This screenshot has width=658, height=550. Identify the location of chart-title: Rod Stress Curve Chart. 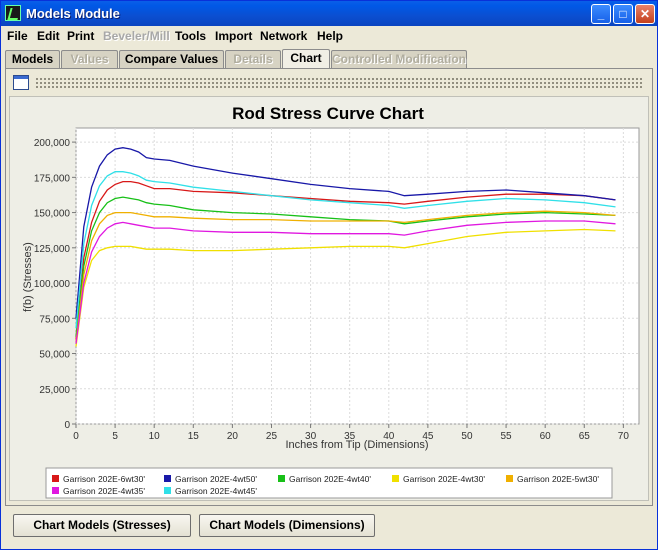
(328, 113).